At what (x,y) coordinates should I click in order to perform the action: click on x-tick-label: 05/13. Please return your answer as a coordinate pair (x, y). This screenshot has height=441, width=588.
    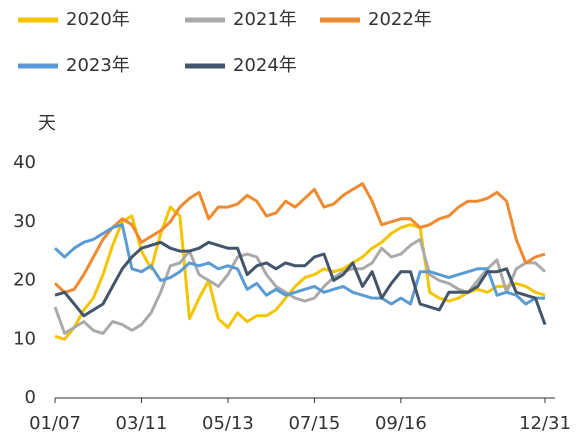
    Looking at the image, I should click on (228, 423).